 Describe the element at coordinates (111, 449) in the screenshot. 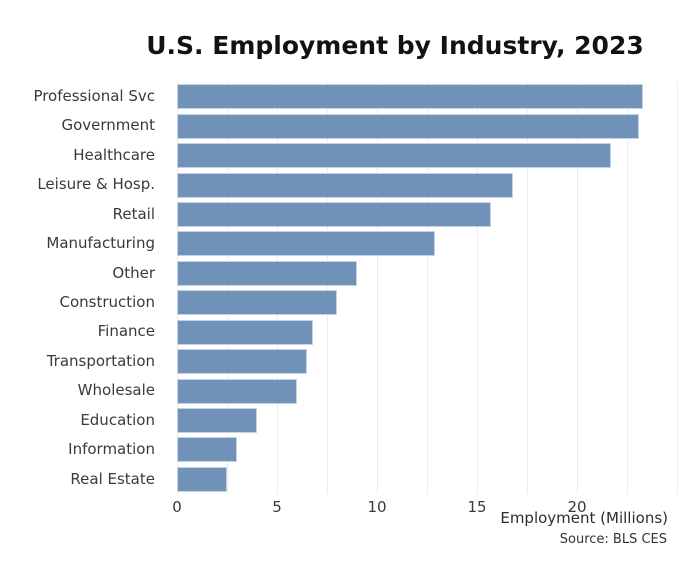

I see `category-label: Information` at that location.